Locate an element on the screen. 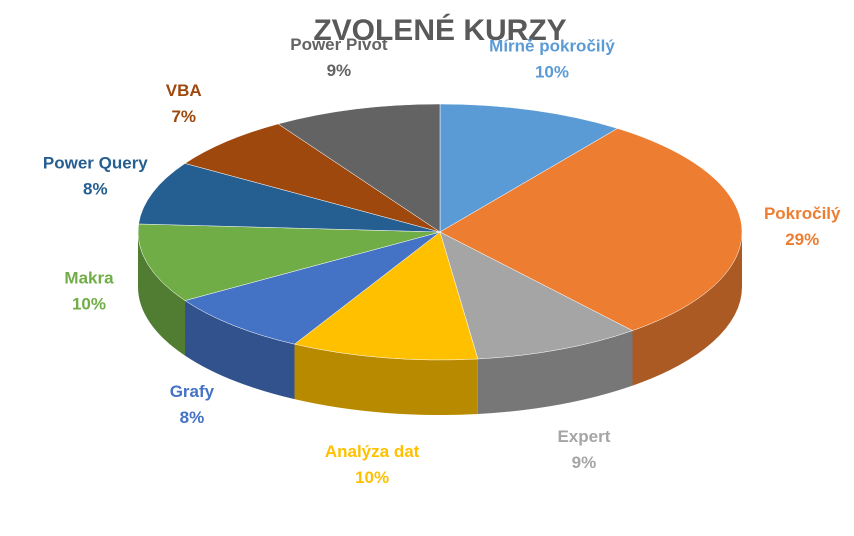 Image resolution: width=854 pixels, height=536 pixels. value-label: 7% is located at coordinates (183, 116).